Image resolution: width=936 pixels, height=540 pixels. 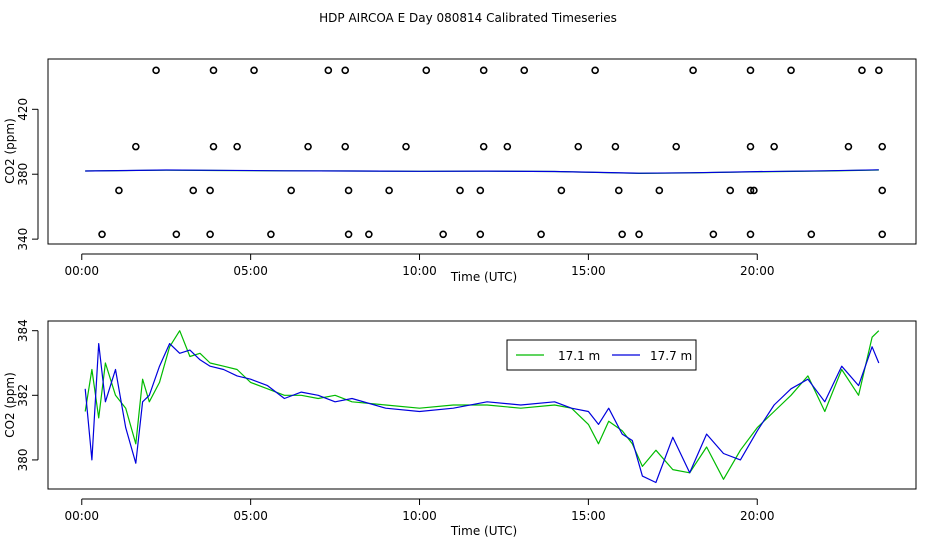 I want to click on top-series-lines, so click(x=482, y=171).